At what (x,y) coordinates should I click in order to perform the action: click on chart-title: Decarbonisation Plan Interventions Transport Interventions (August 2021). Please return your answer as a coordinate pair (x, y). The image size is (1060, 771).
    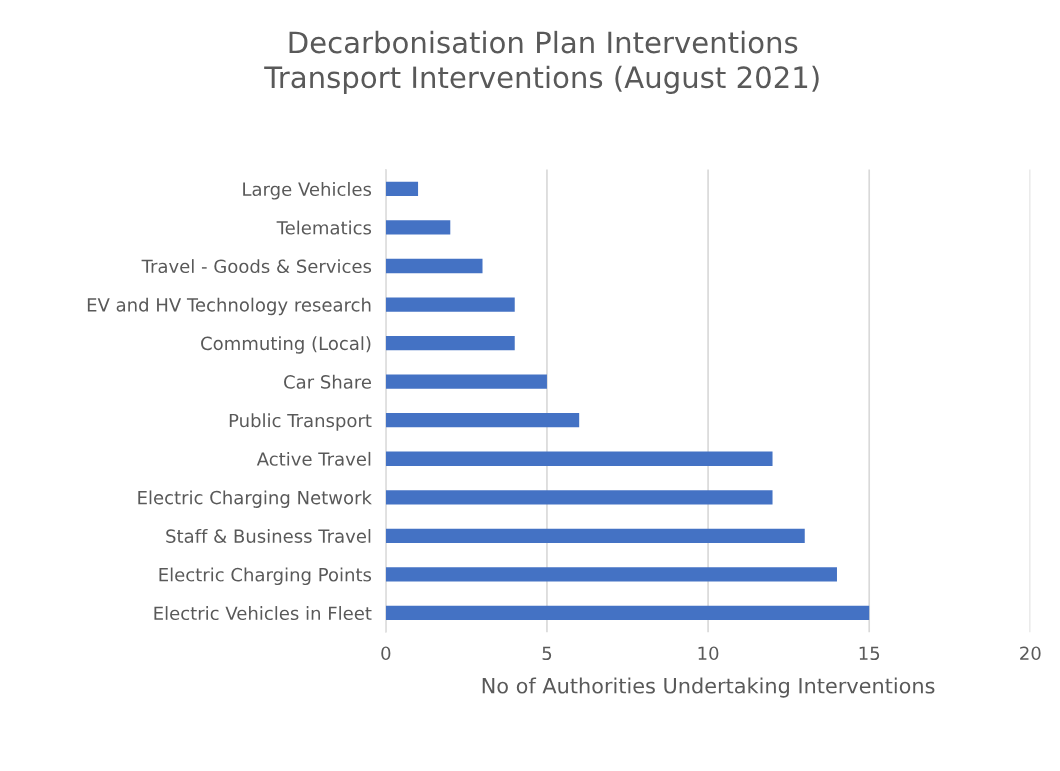
    Looking at the image, I should click on (541, 62).